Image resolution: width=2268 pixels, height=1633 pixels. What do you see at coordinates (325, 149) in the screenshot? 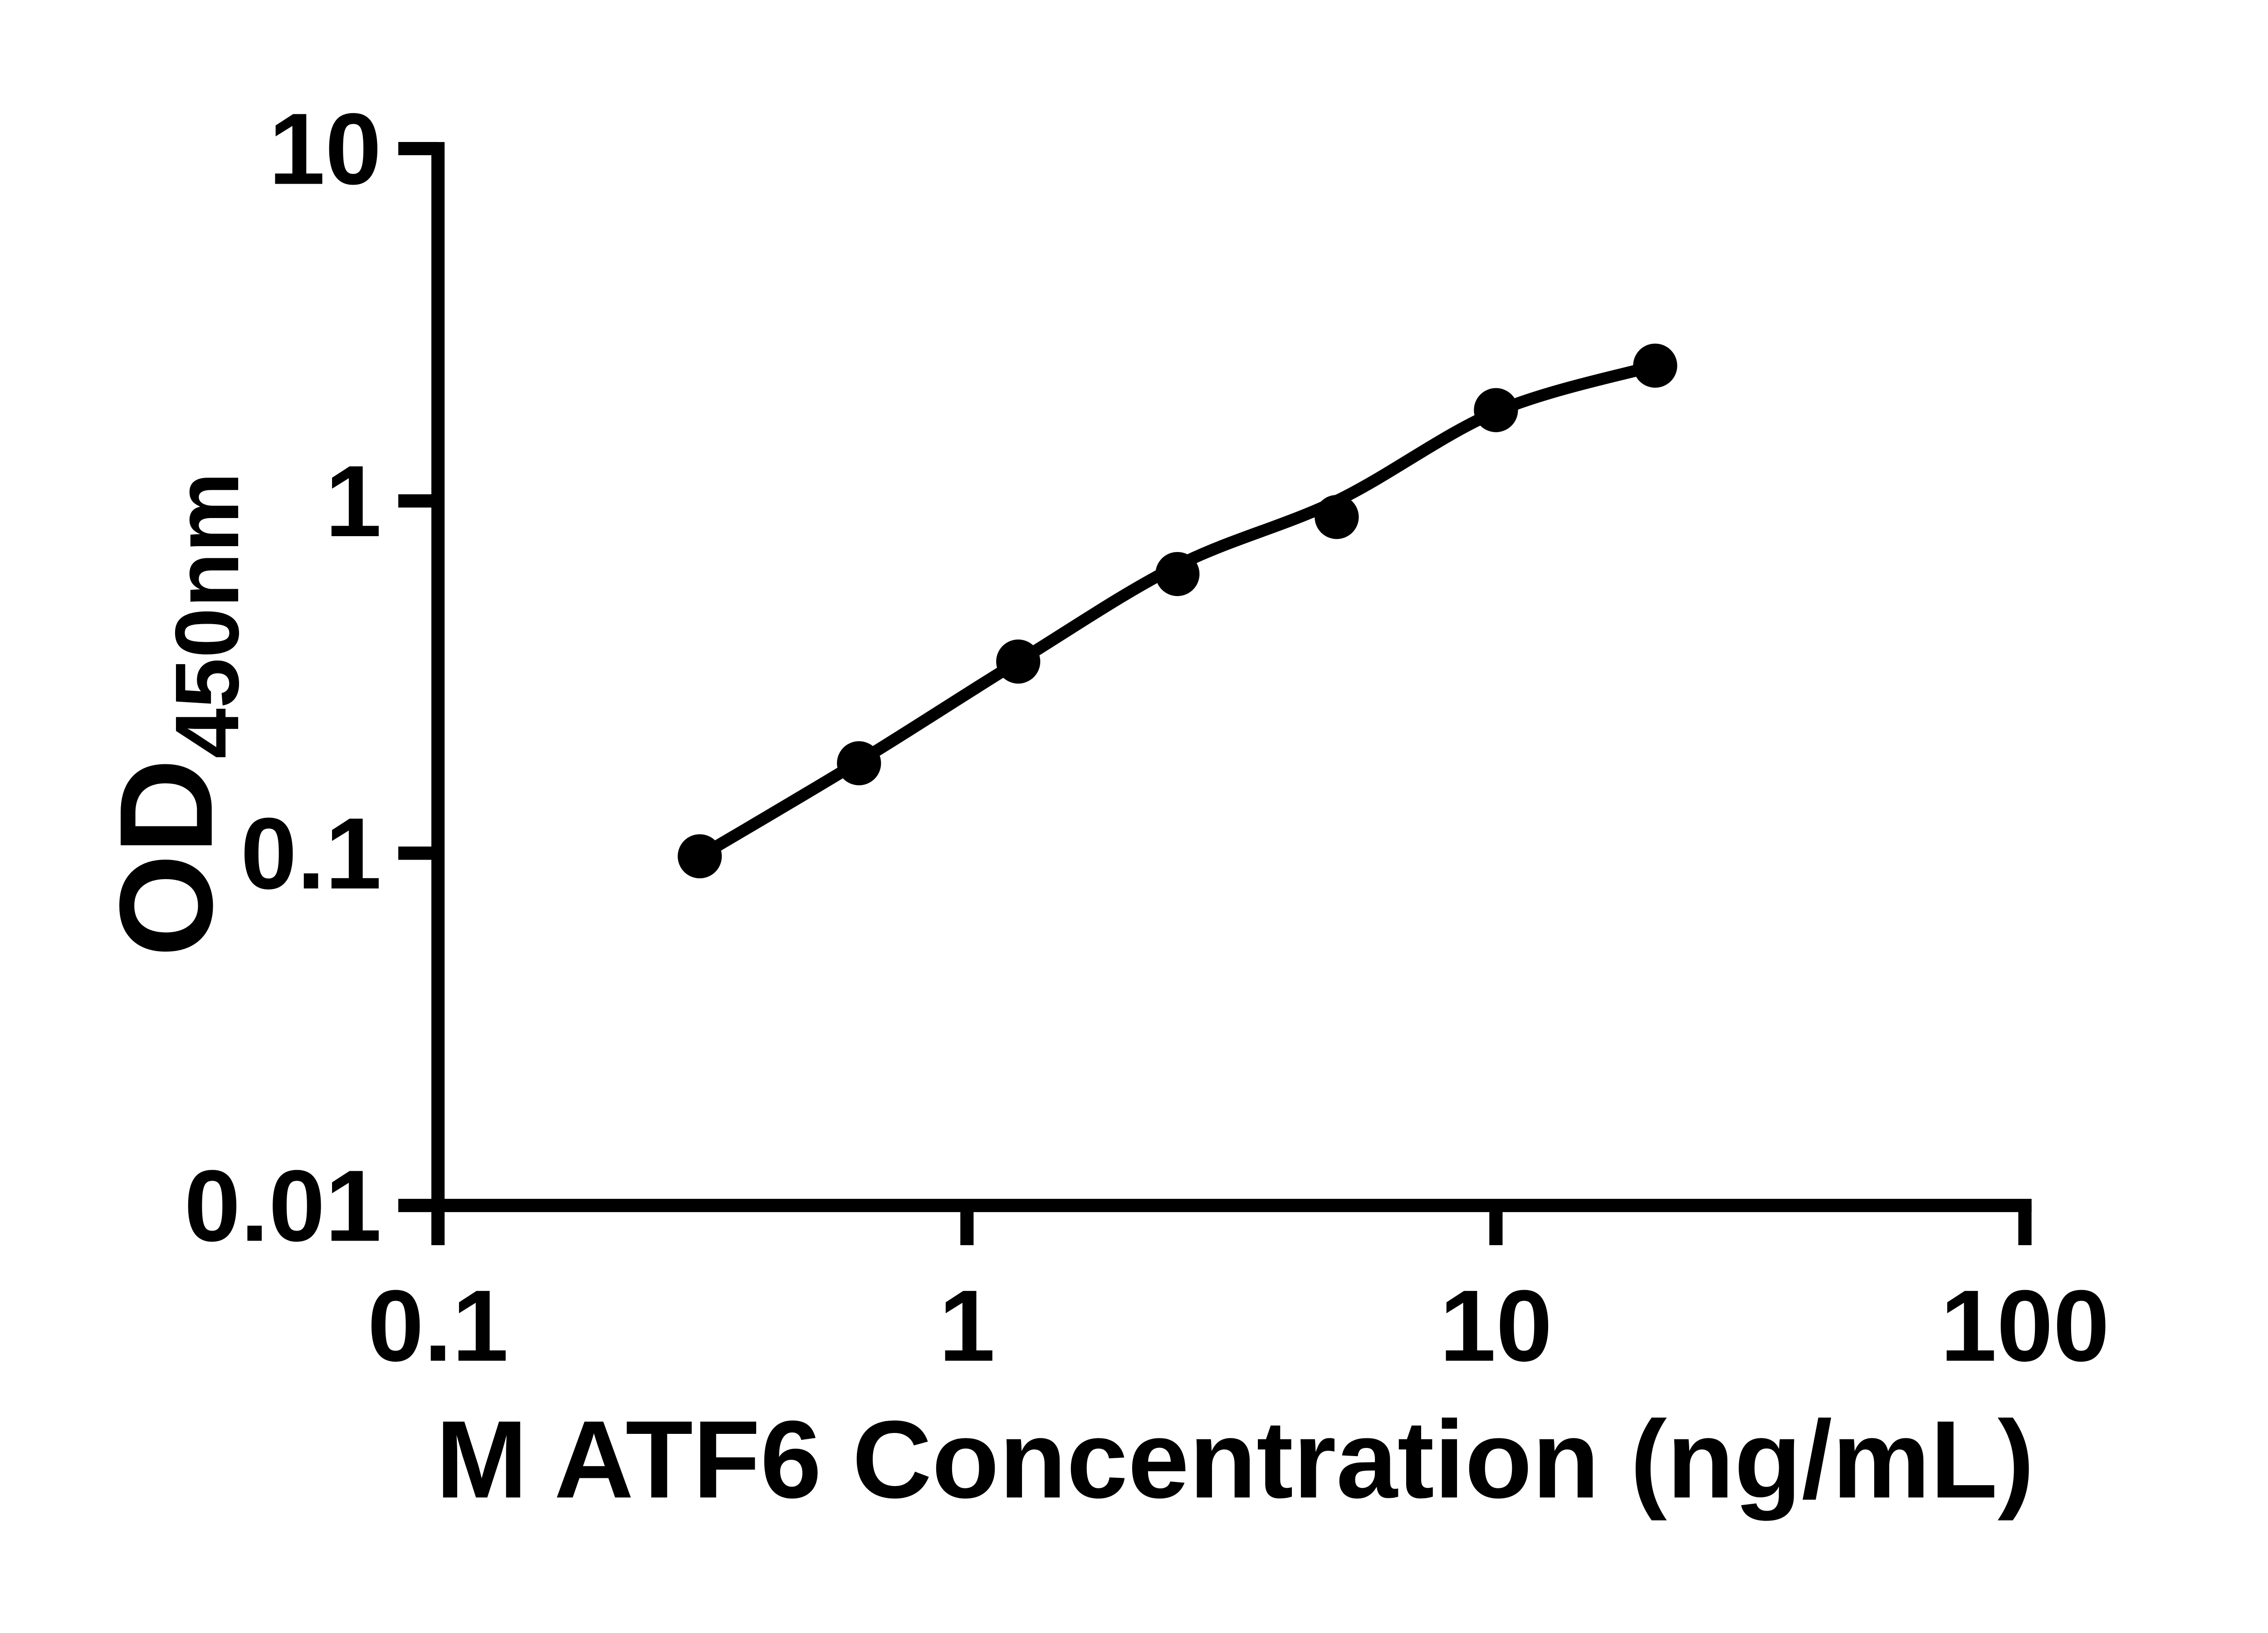
I see `y-tick-label: 10` at bounding box center [325, 149].